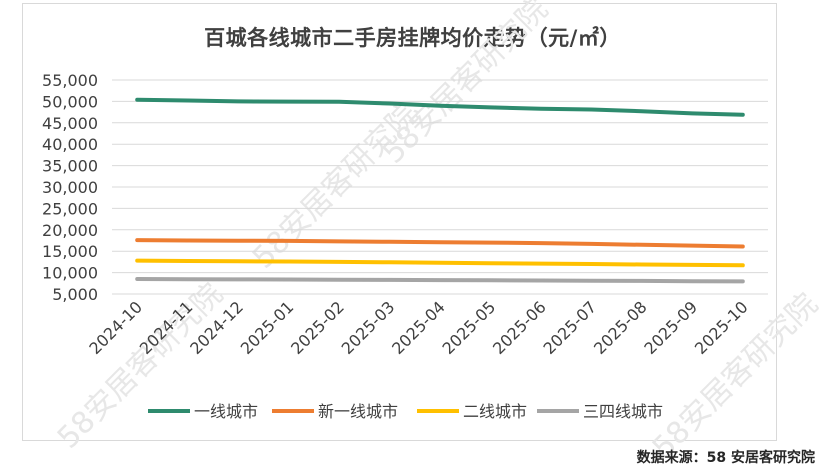  I want to click on legend-label: 新一线城市, so click(358, 411).